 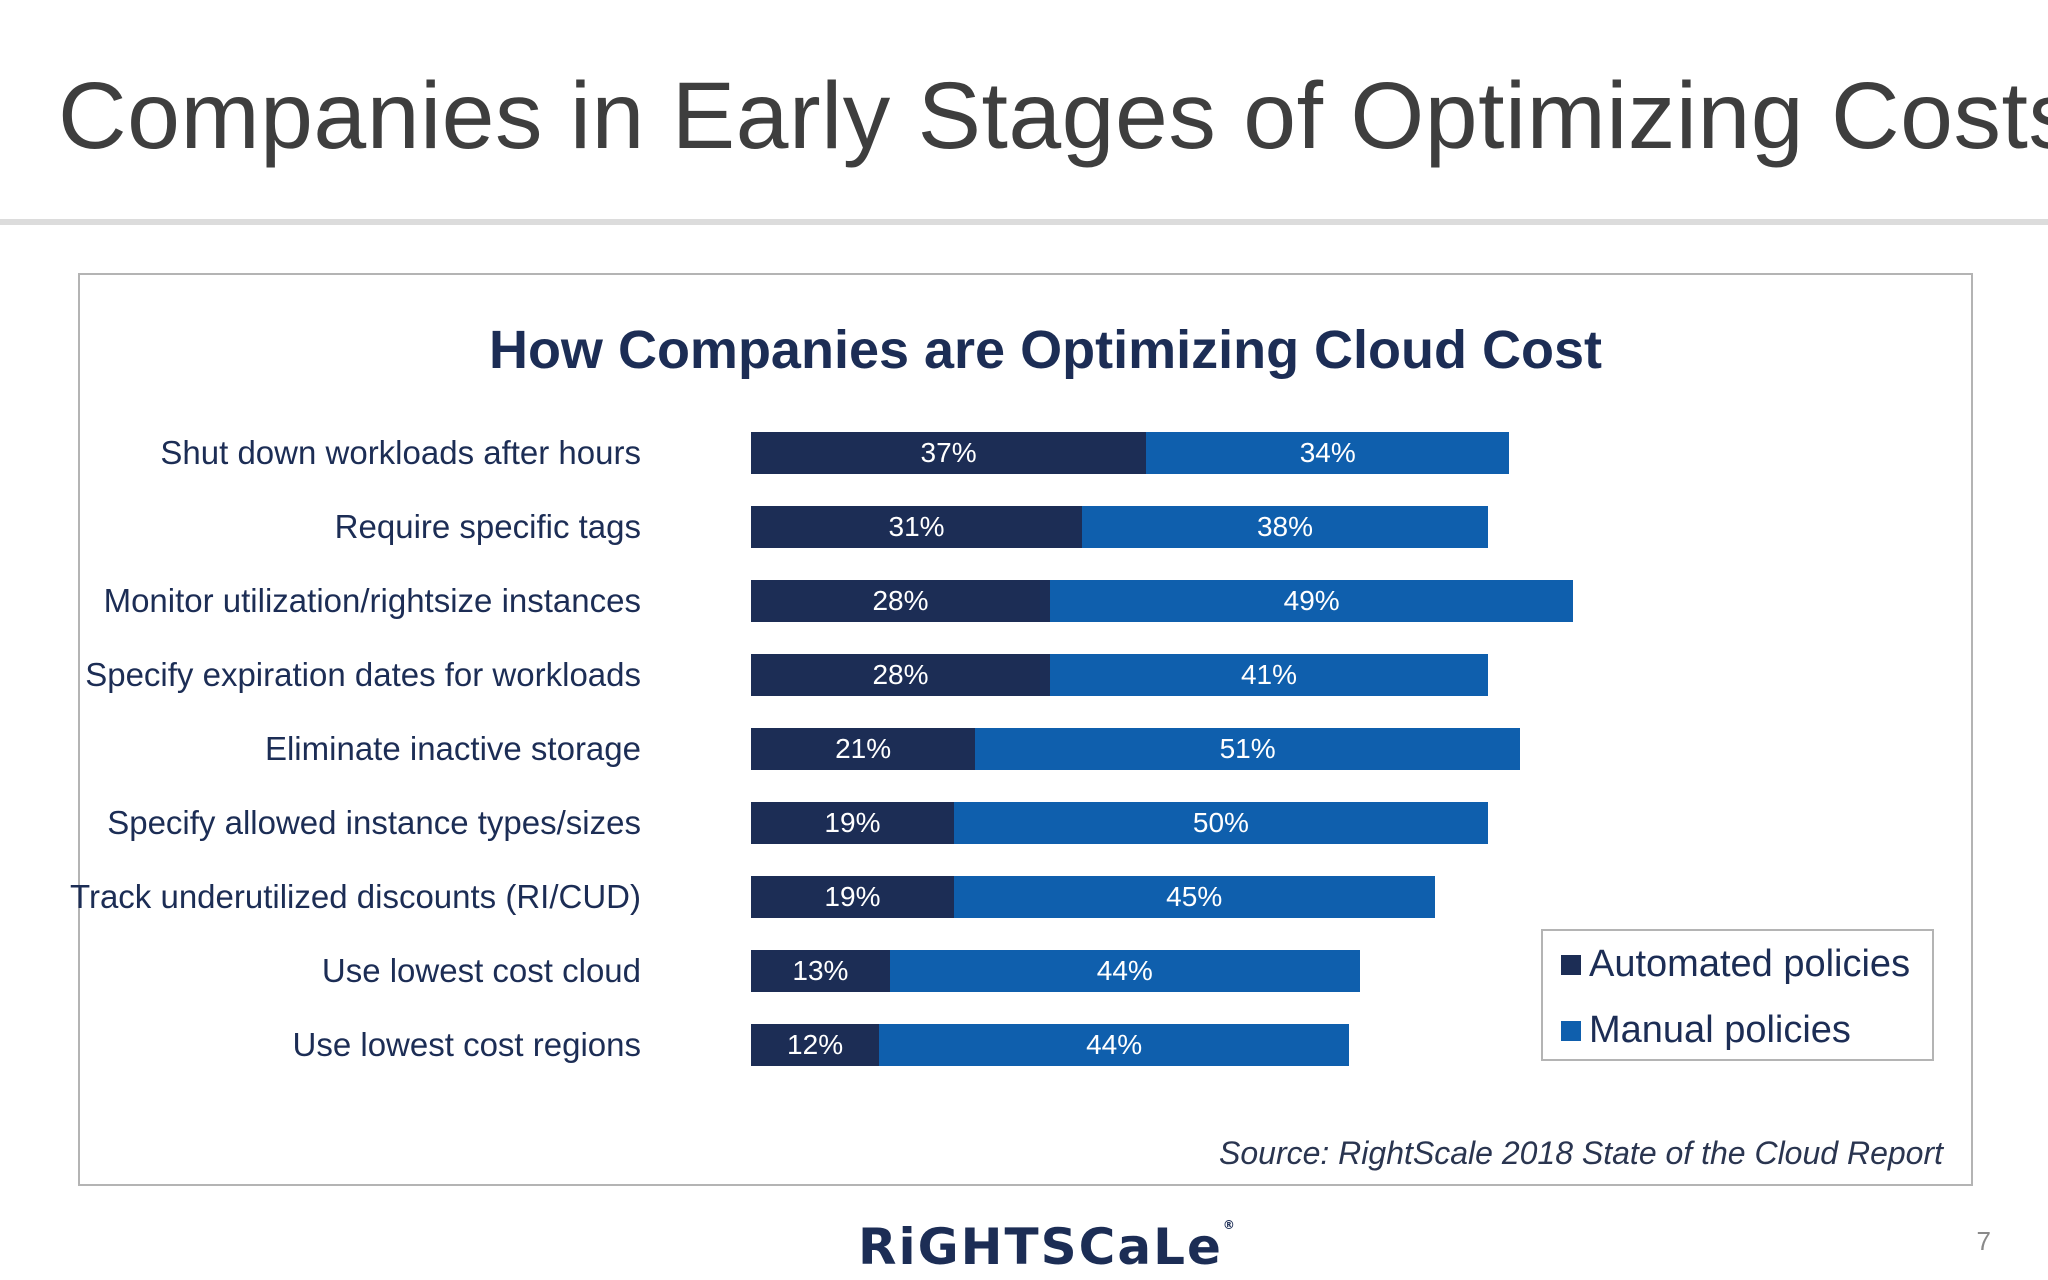 What do you see at coordinates (355, 896) in the screenshot?
I see `category-label: Track underutilized discounts (RI/CUD)` at bounding box center [355, 896].